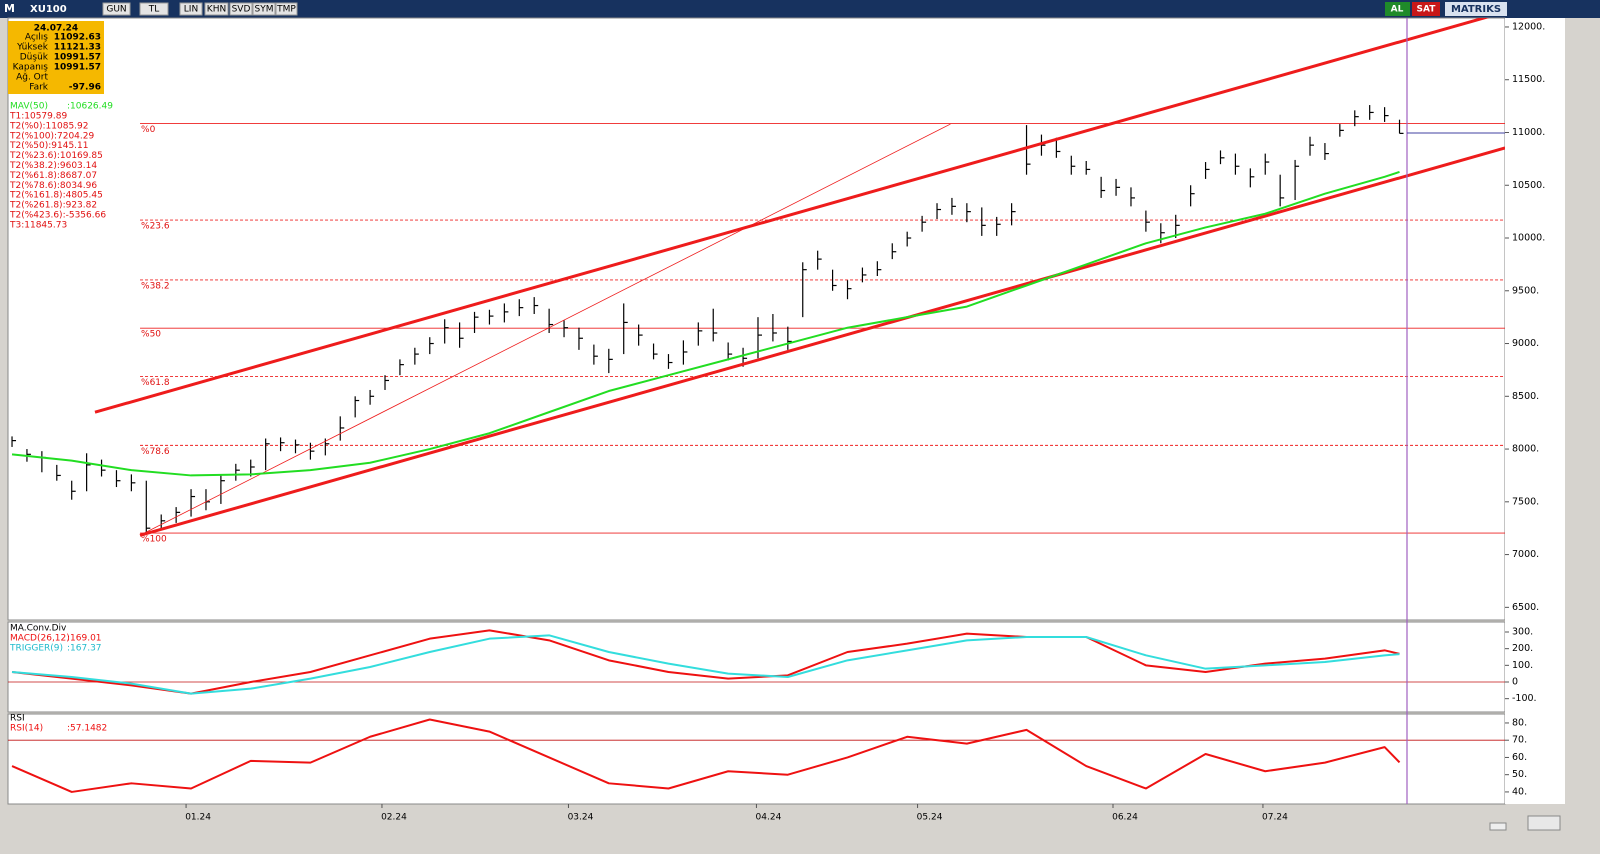  I want to click on info-label: Ağ. Ort, so click(32, 78).